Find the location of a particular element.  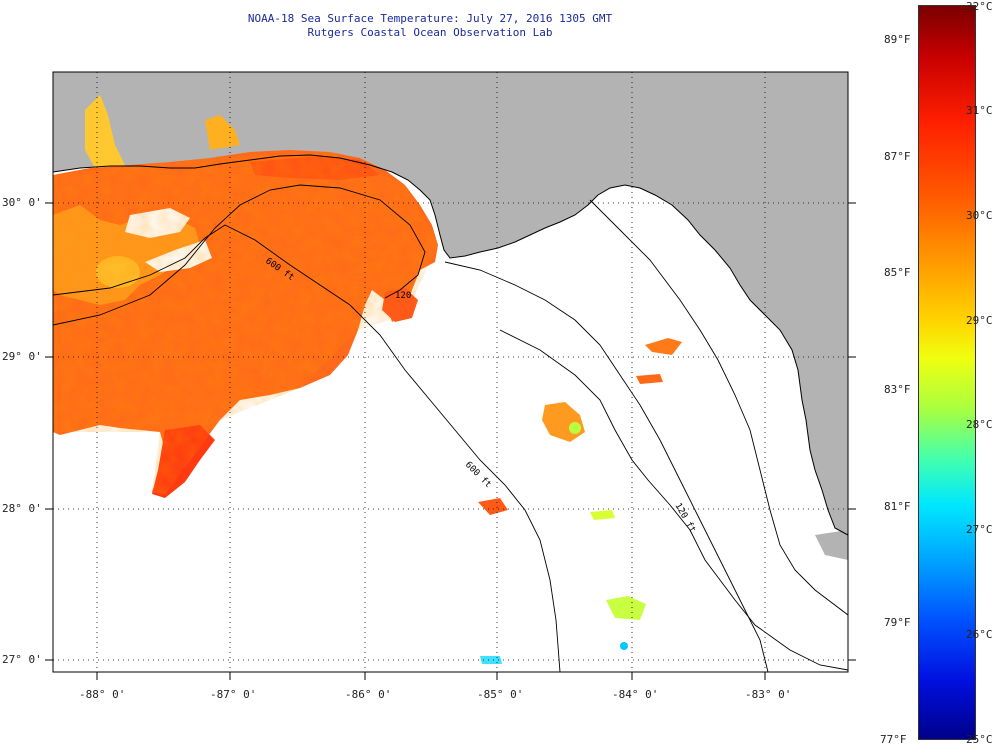

colorbar-c-label: 32°C is located at coordinates (979, 6).